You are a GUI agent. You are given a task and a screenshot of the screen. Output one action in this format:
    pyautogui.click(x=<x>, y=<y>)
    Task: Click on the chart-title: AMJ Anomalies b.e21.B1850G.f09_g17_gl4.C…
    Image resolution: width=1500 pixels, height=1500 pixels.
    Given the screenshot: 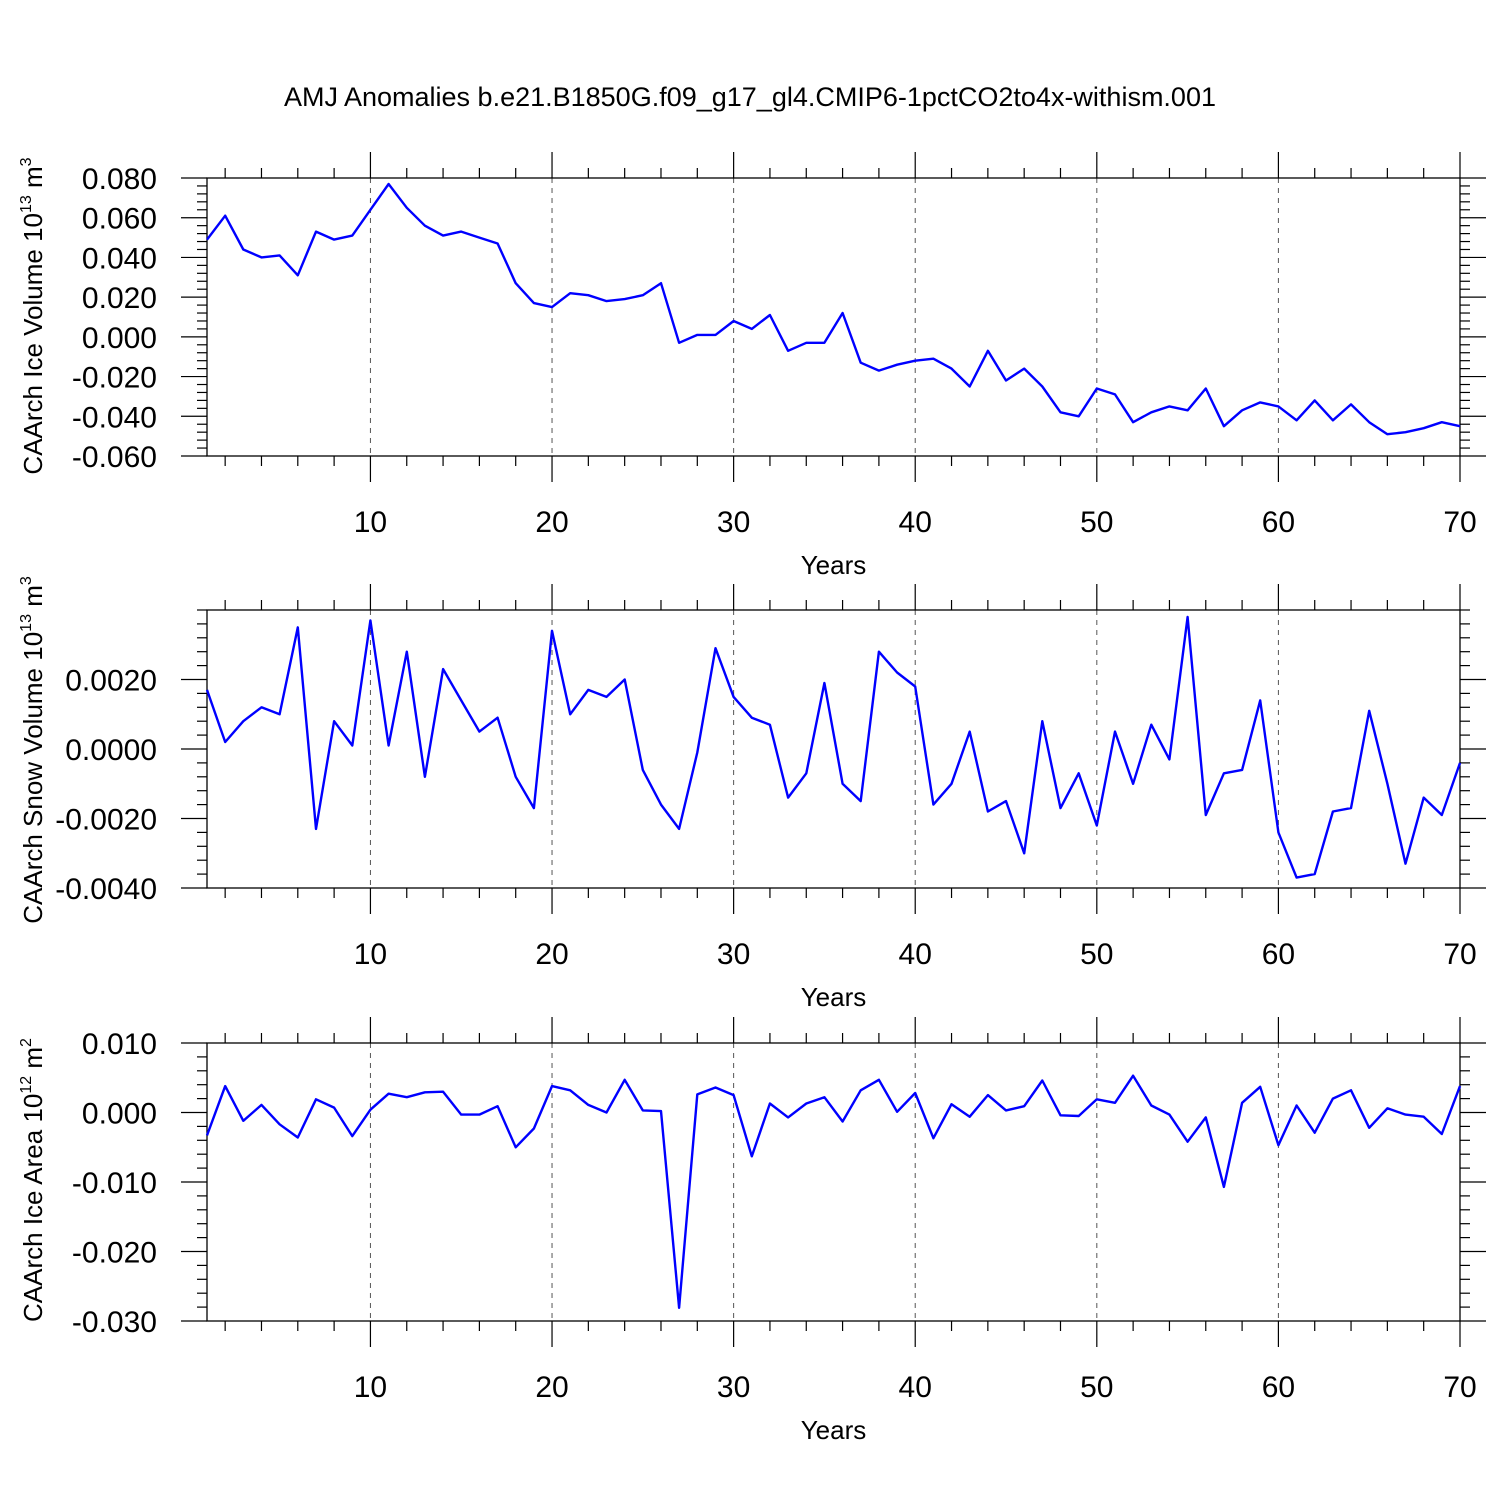 What is the action you would take?
    pyautogui.click(x=750, y=97)
    